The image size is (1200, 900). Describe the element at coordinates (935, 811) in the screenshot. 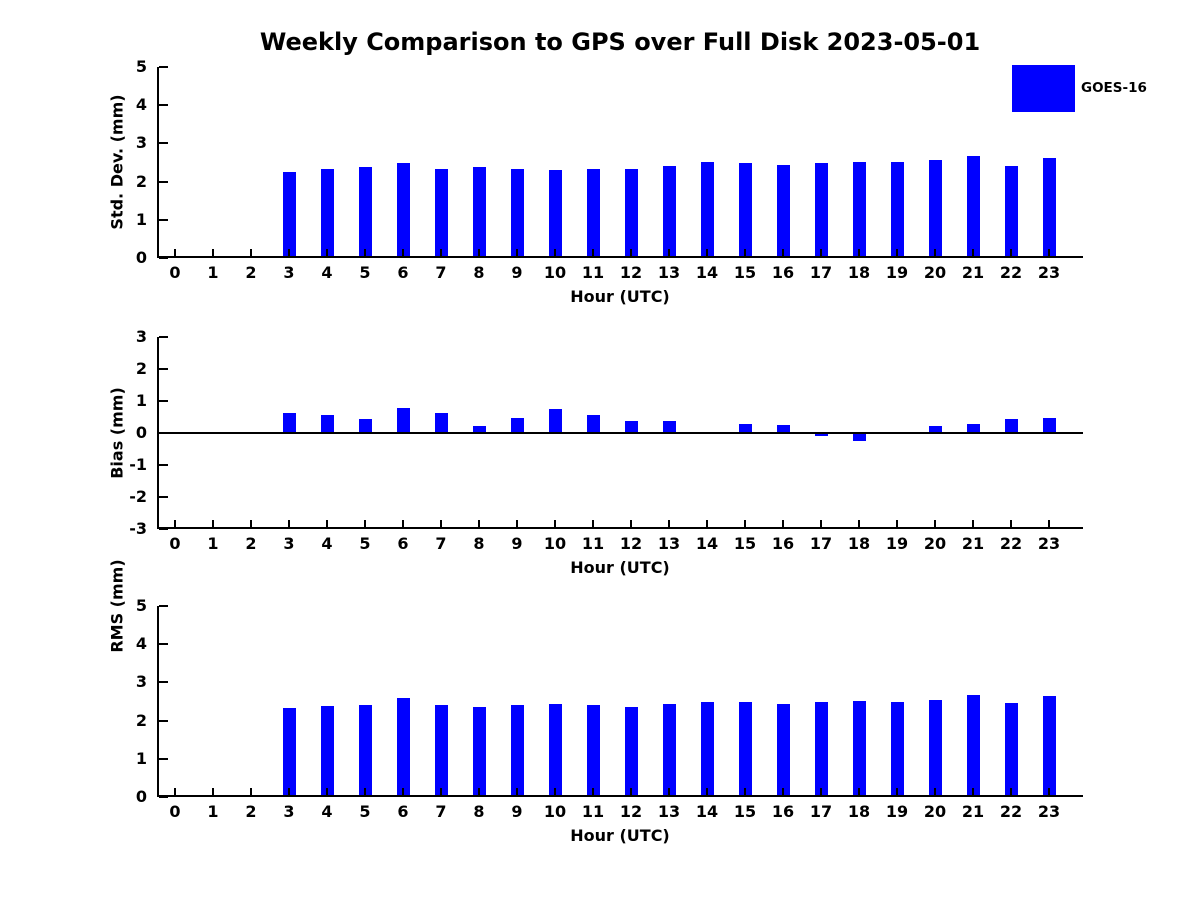

I see `x-tick-label: 20` at that location.